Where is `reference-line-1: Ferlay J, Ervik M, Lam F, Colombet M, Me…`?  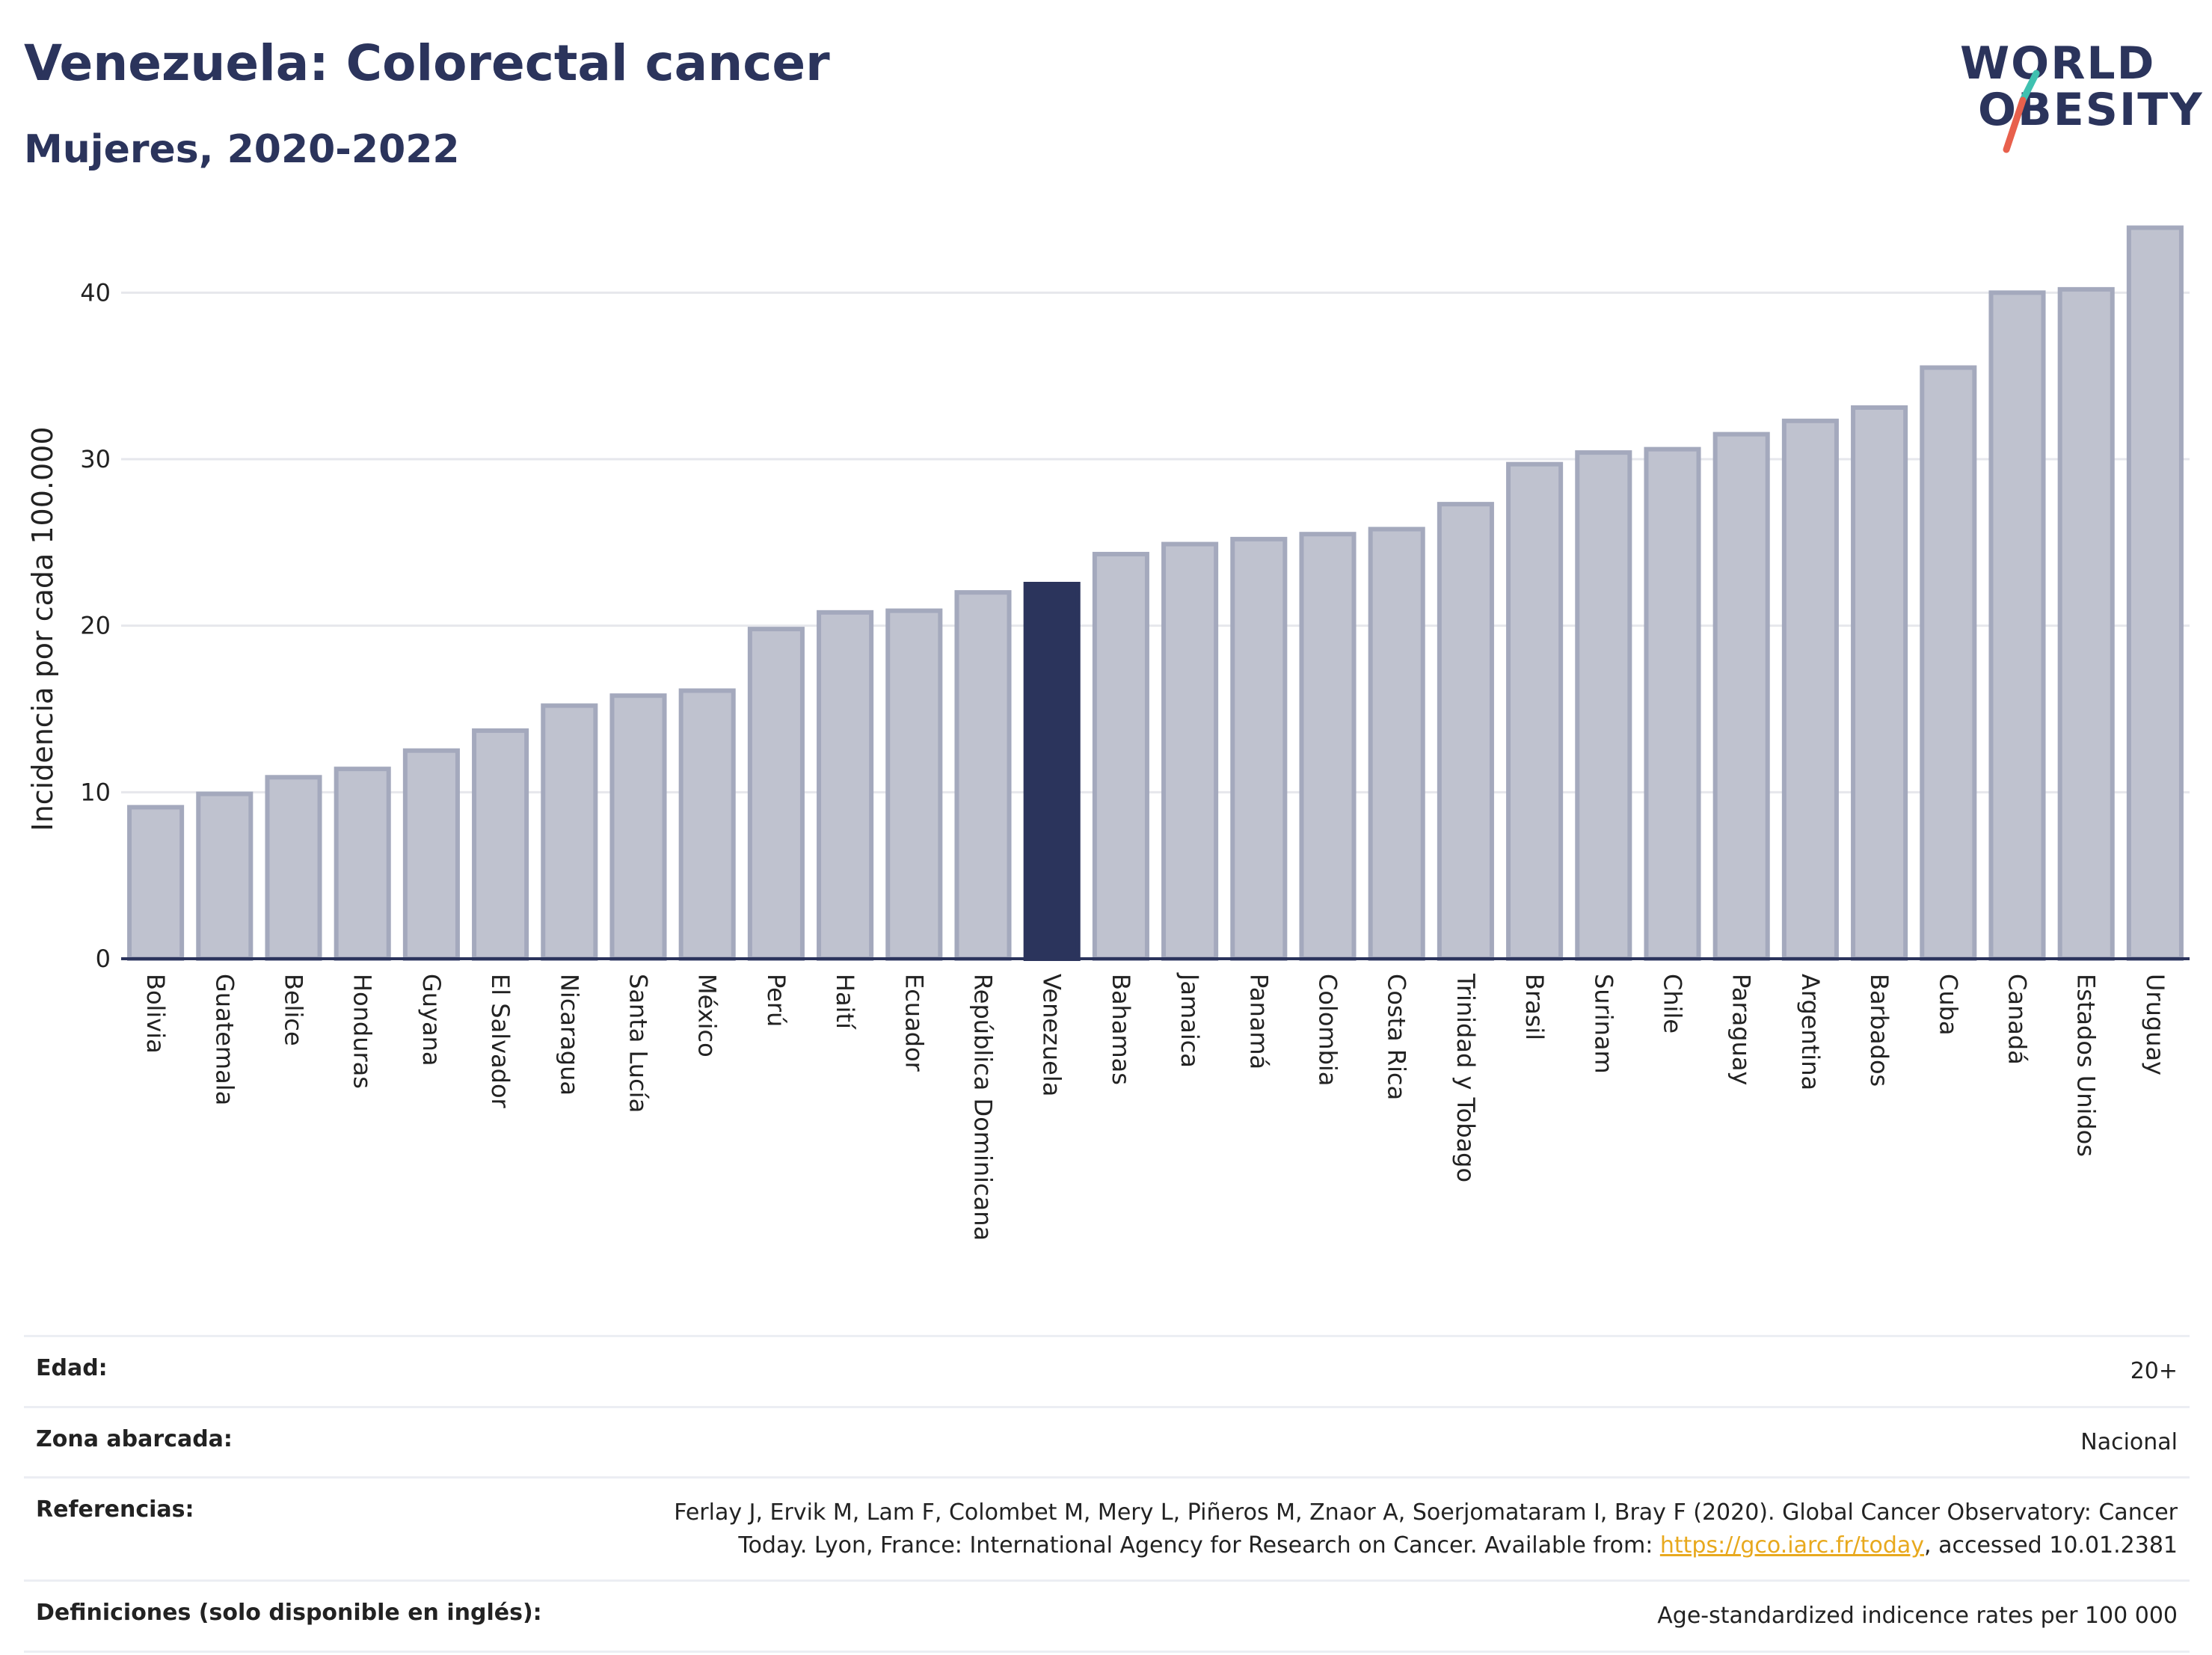 reference-line-1: Ferlay J, Ervik M, Lam F, Colombet M, Me… is located at coordinates (1426, 1512).